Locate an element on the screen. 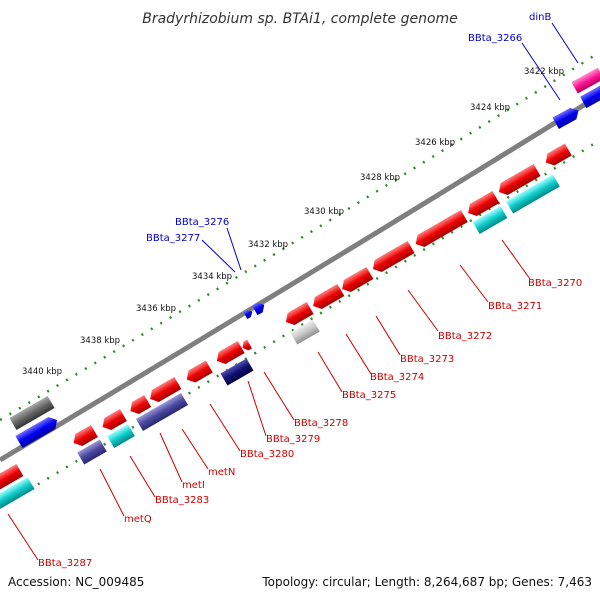 This screenshot has height=600, width=600. ruler-tick-label: 3422 kbp is located at coordinates (544, 72).